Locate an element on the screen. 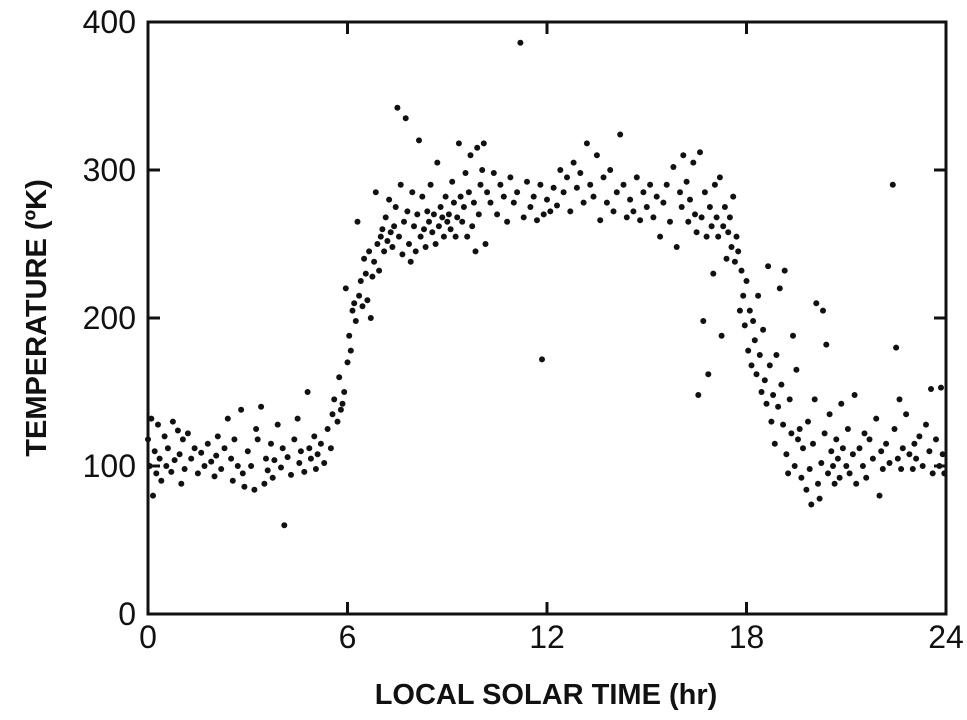 The width and height of the screenshot is (967, 720). y-tick-label: 400 is located at coordinates (109, 22).